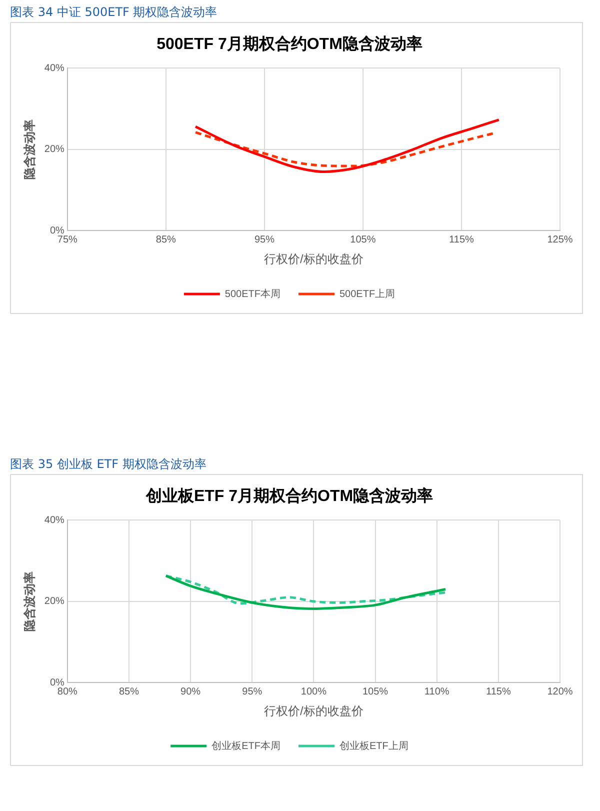 Image resolution: width=600 pixels, height=811 pixels. What do you see at coordinates (437, 692) in the screenshot?
I see `x-tick-label: 110%` at bounding box center [437, 692].